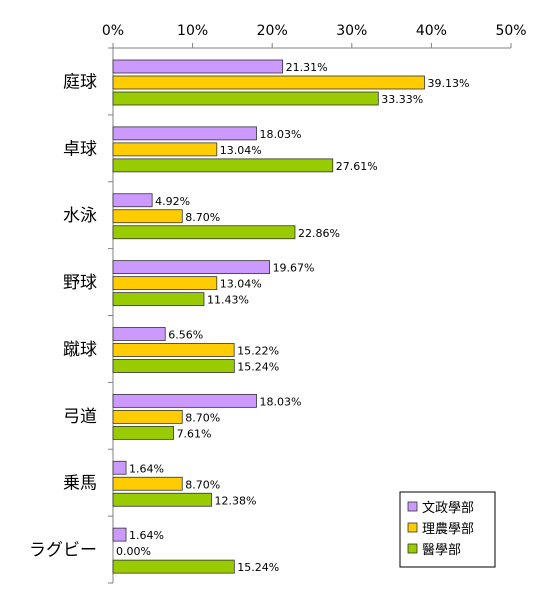 The width and height of the screenshot is (543, 600). Describe the element at coordinates (228, 300) in the screenshot. I see `data-label: 11.43%` at that location.